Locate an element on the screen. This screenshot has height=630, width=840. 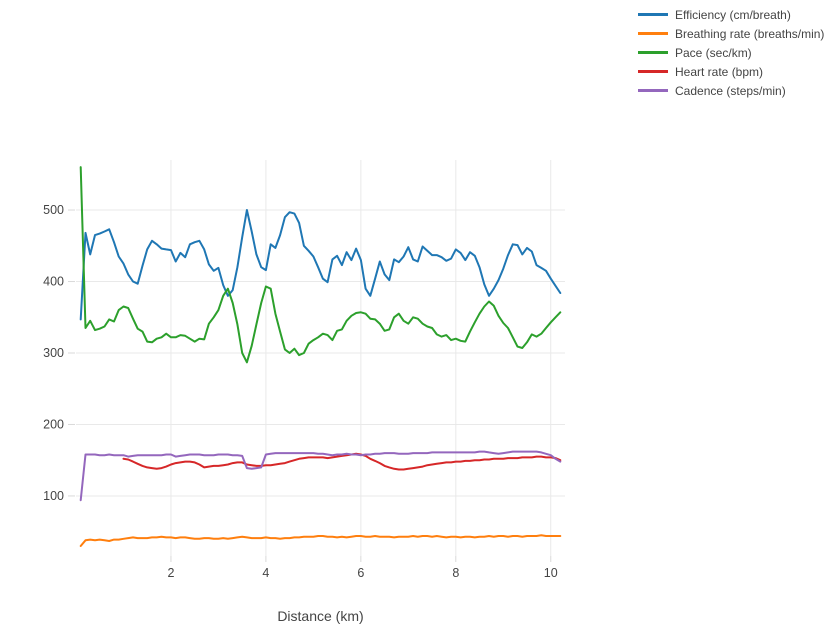
legend-item-cadence-steps-min: Cadence (steps/min) is located at coordinates (731, 90).